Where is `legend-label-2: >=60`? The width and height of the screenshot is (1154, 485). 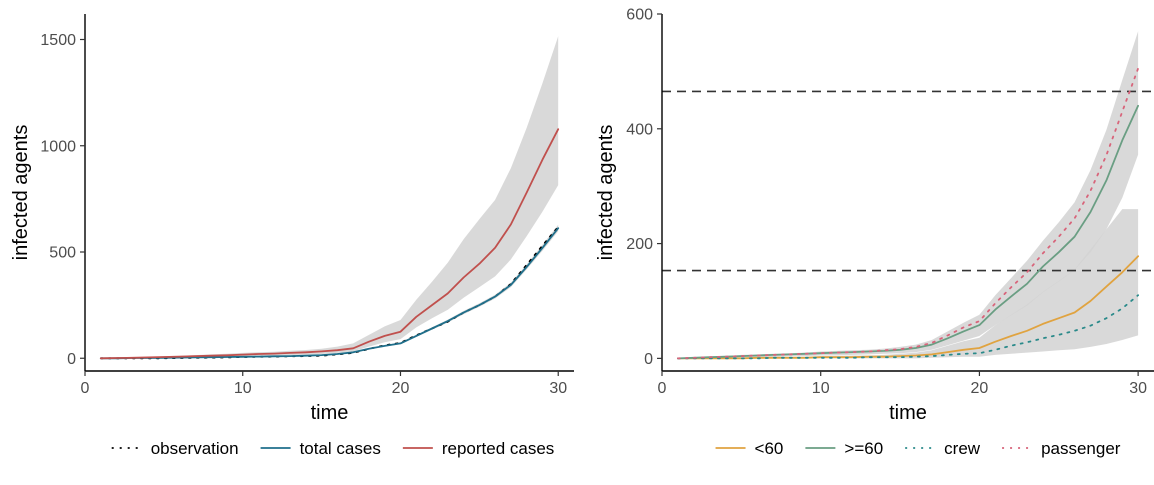
legend-label-2: >=60 is located at coordinates (863, 448).